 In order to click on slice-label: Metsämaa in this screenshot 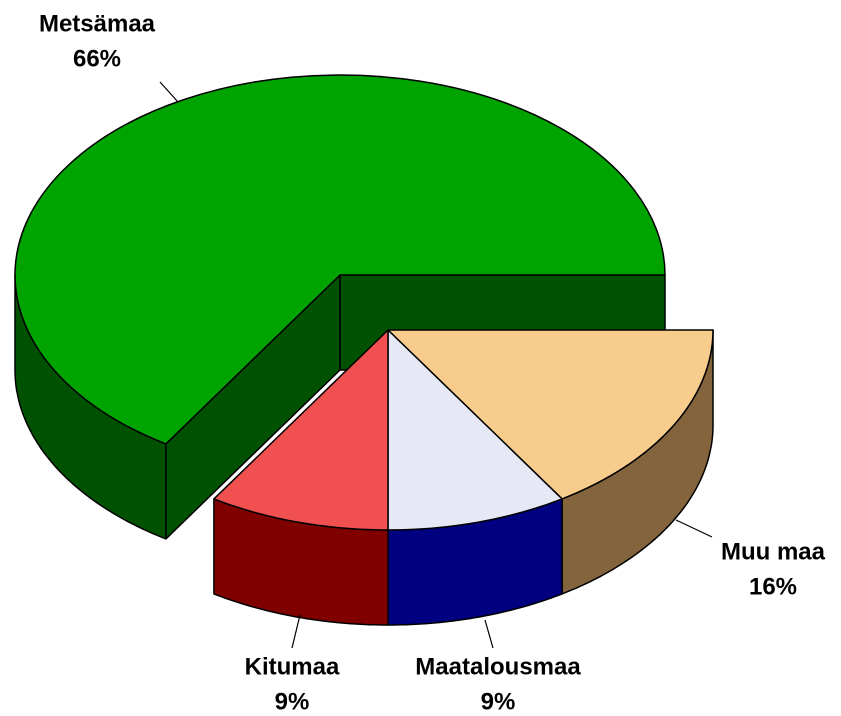, I will do `click(97, 23)`.